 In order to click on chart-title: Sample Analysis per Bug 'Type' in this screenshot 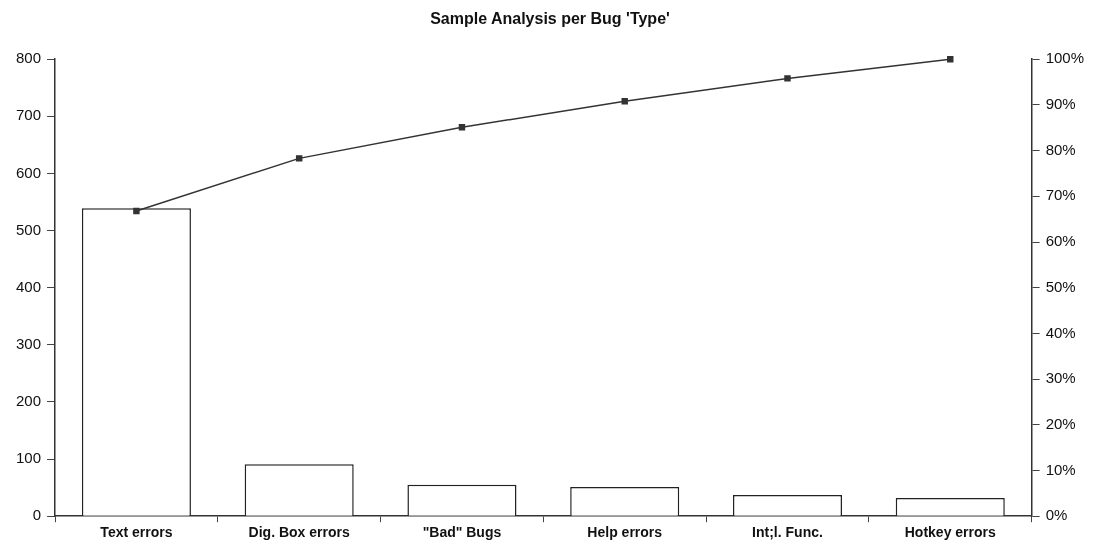, I will do `click(550, 19)`.